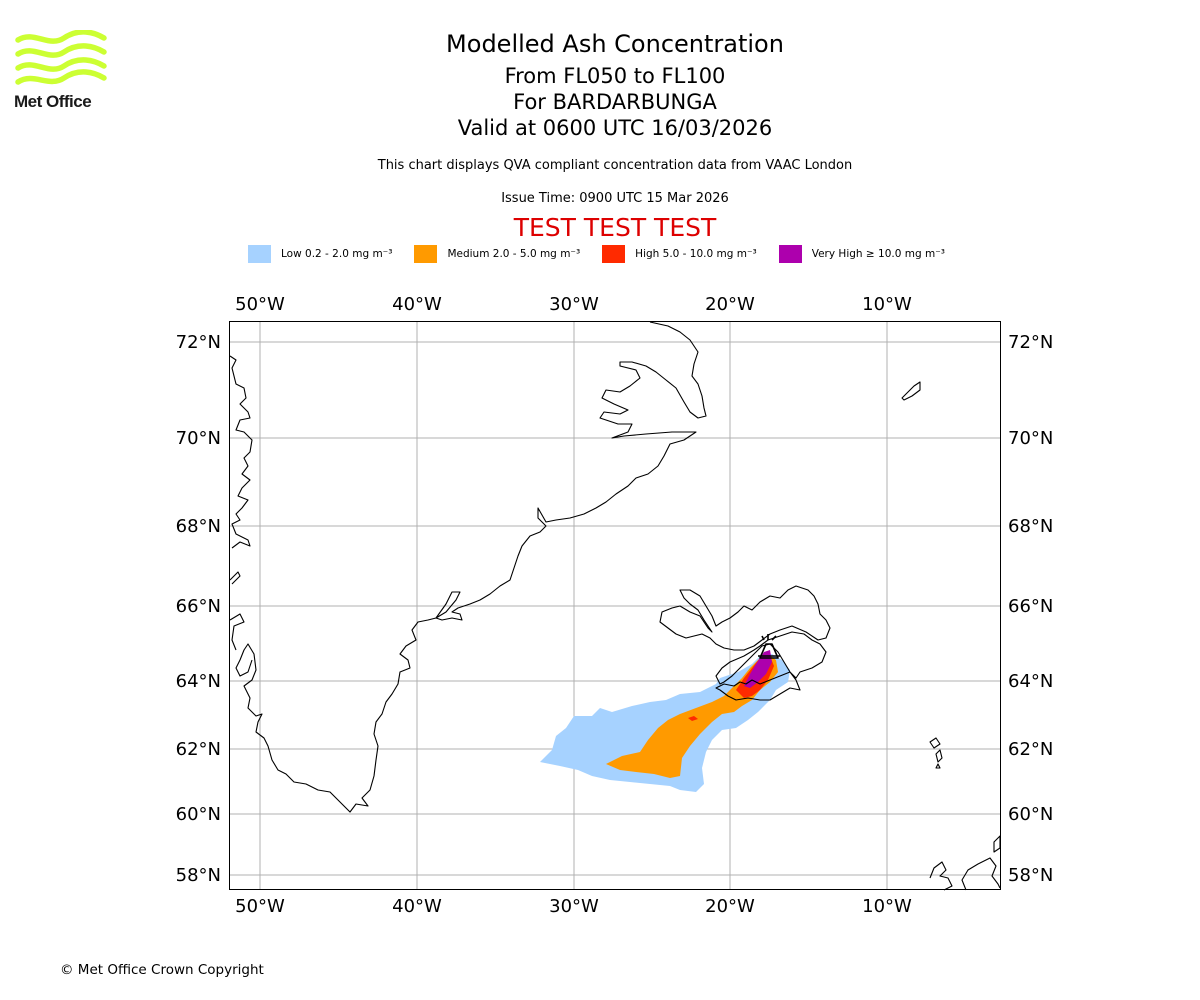  I want to click on legend-label-low: Low 0.2 - 2.0 mg m⁻³, so click(337, 254).